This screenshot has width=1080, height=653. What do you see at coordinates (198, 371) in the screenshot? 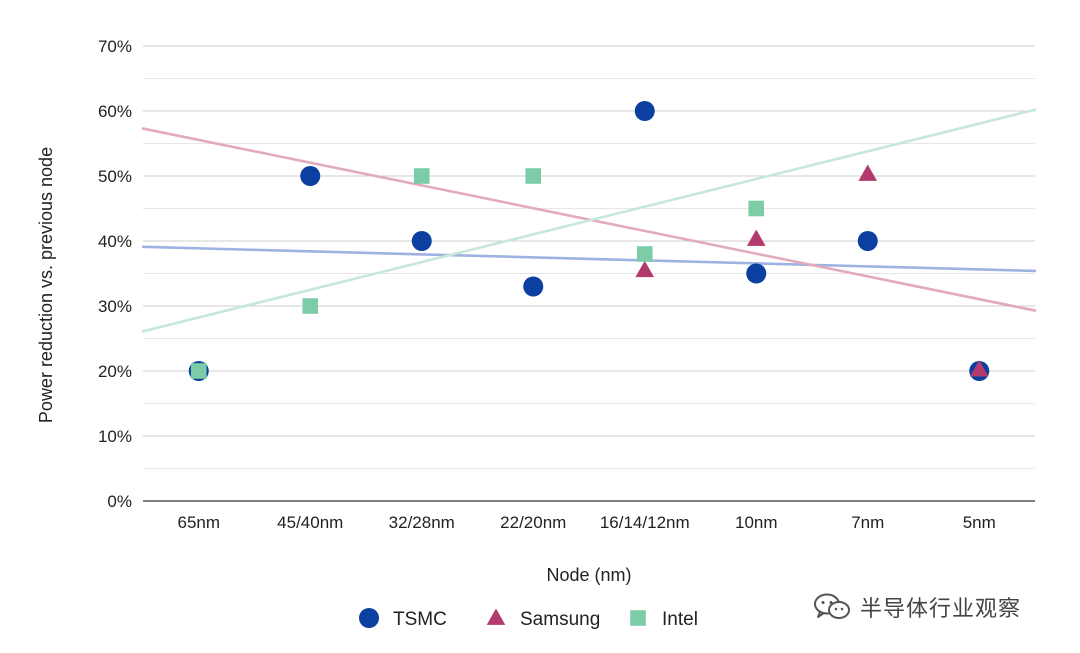
I see `point-intel-65nm` at bounding box center [198, 371].